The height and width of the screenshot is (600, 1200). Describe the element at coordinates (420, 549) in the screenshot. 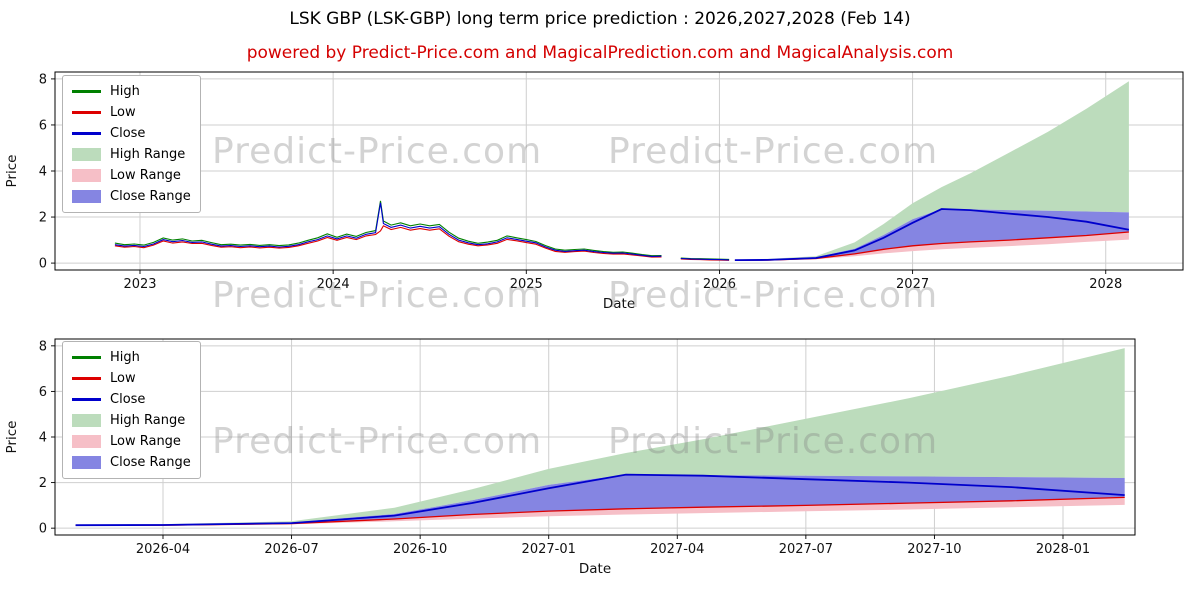

I see `svg-text: 2026-10` at that location.